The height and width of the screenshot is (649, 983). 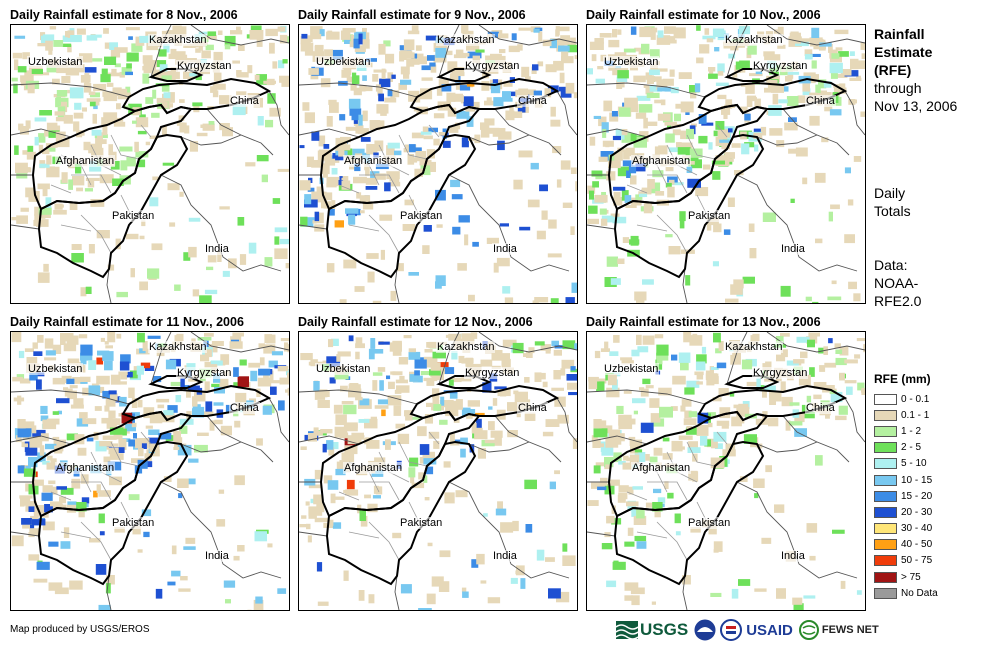 What do you see at coordinates (793, 556) in the screenshot?
I see `country-label-india: India` at bounding box center [793, 556].